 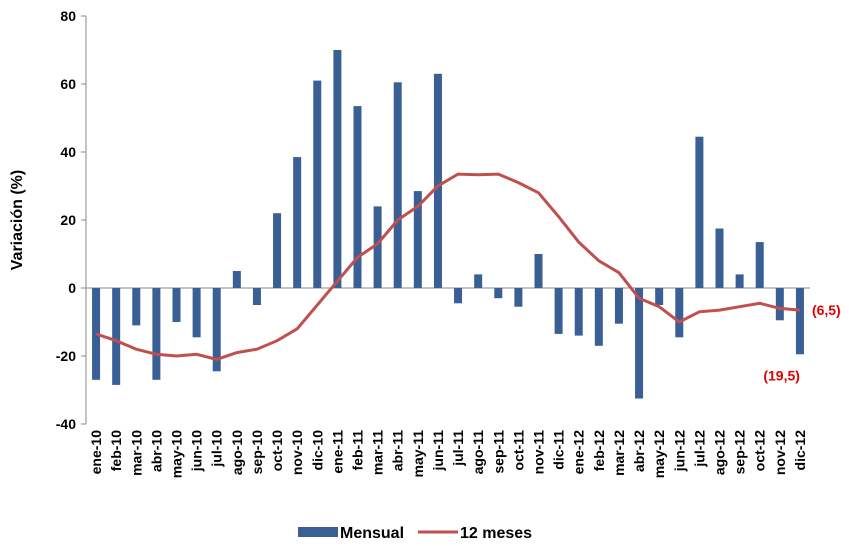 What do you see at coordinates (66, 356) in the screenshot?
I see `y-tick-label: -20` at bounding box center [66, 356].